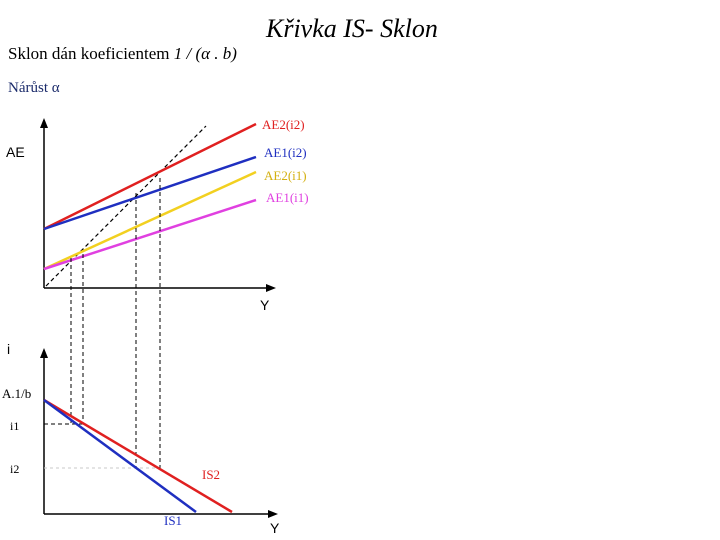 Image resolution: width=720 pixels, height=540 pixels. I want to click on ae1-i2-line, so click(150, 193).